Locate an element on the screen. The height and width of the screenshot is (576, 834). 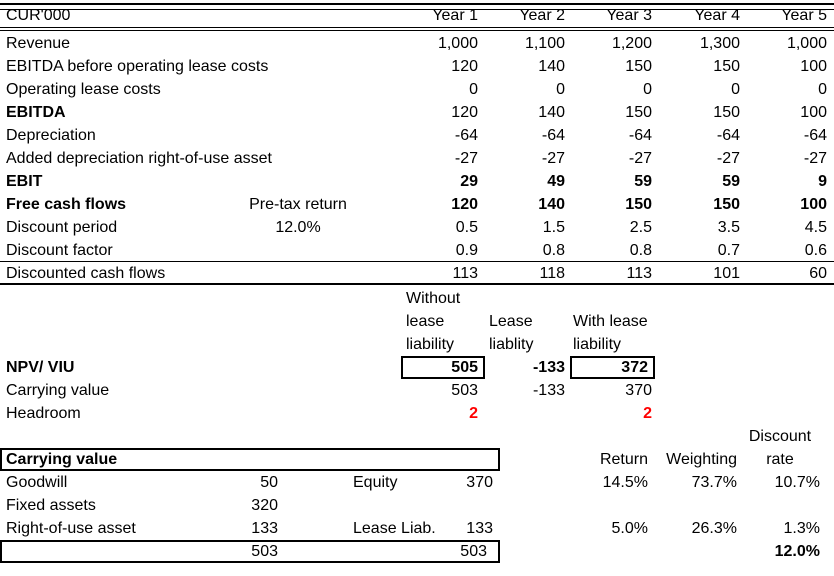
value-cell: 50 is located at coordinates (269, 482).